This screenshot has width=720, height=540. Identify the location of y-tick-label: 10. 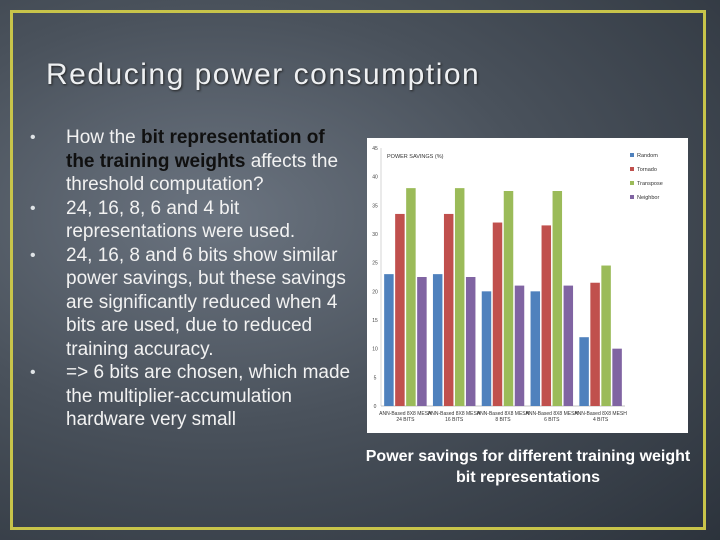
(375, 350).